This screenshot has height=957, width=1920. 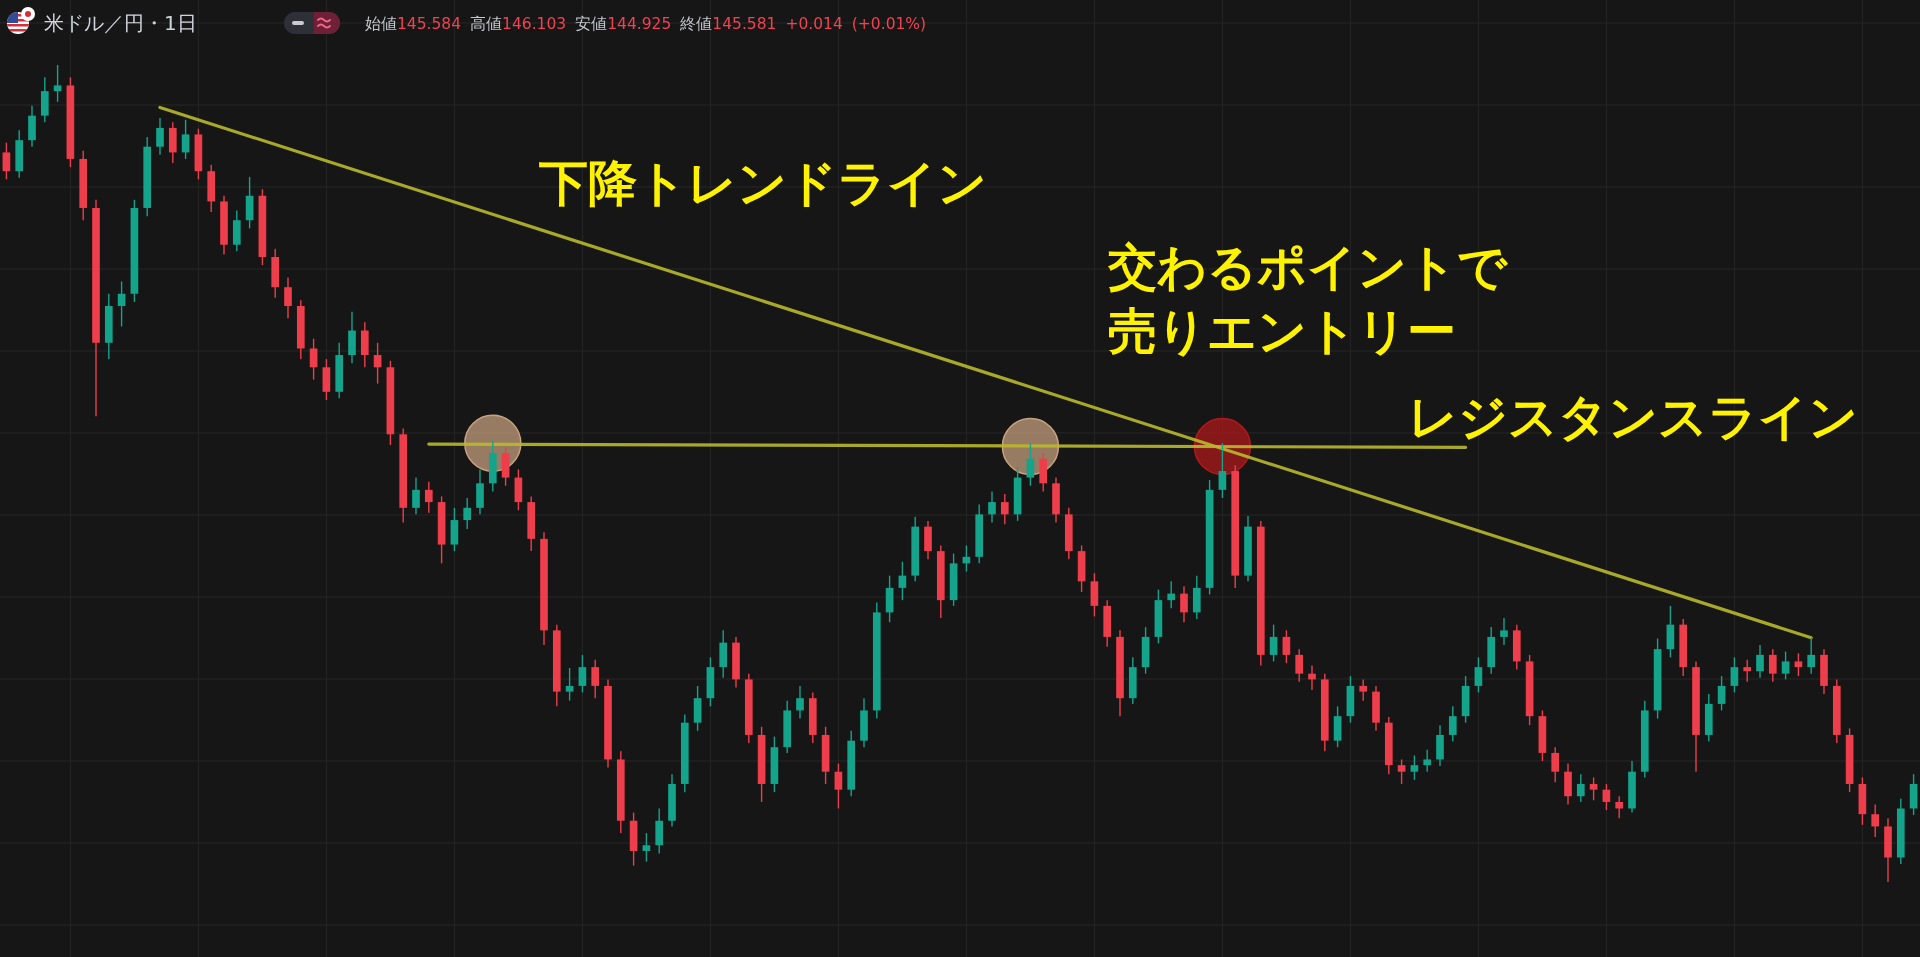 I want to click on annotation: 下降トレンドライン, so click(x=763, y=183).